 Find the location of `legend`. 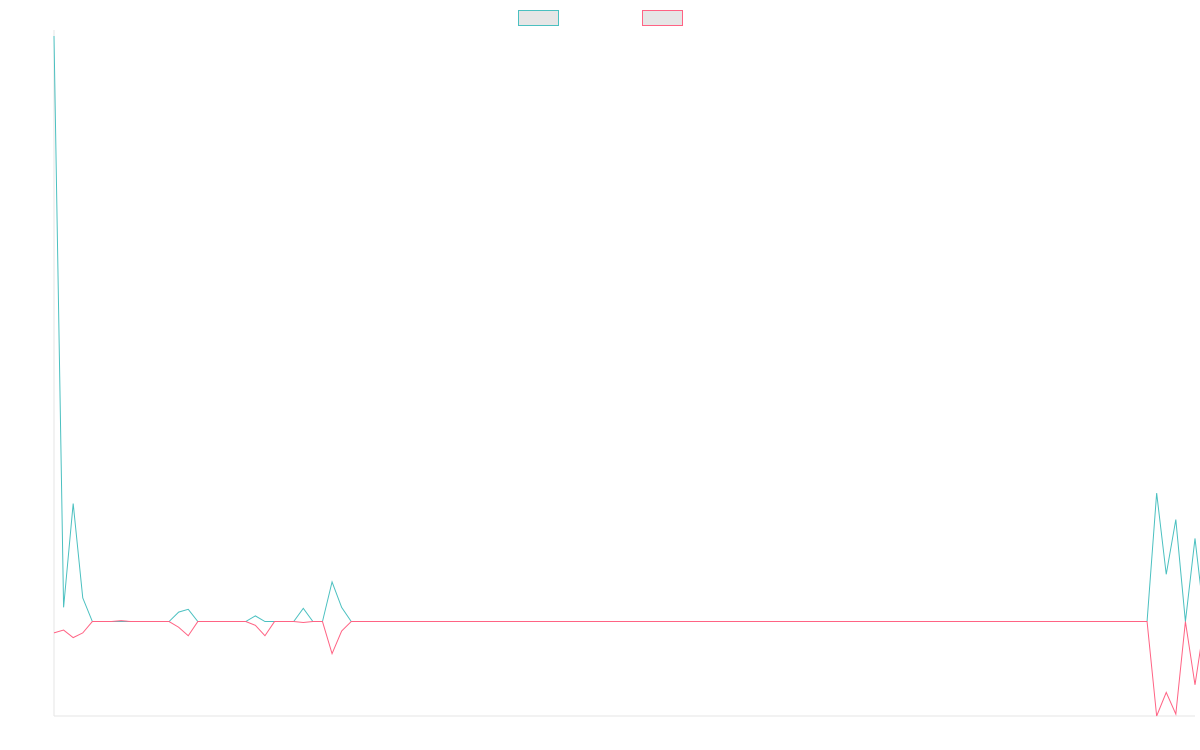

legend is located at coordinates (600, 18).